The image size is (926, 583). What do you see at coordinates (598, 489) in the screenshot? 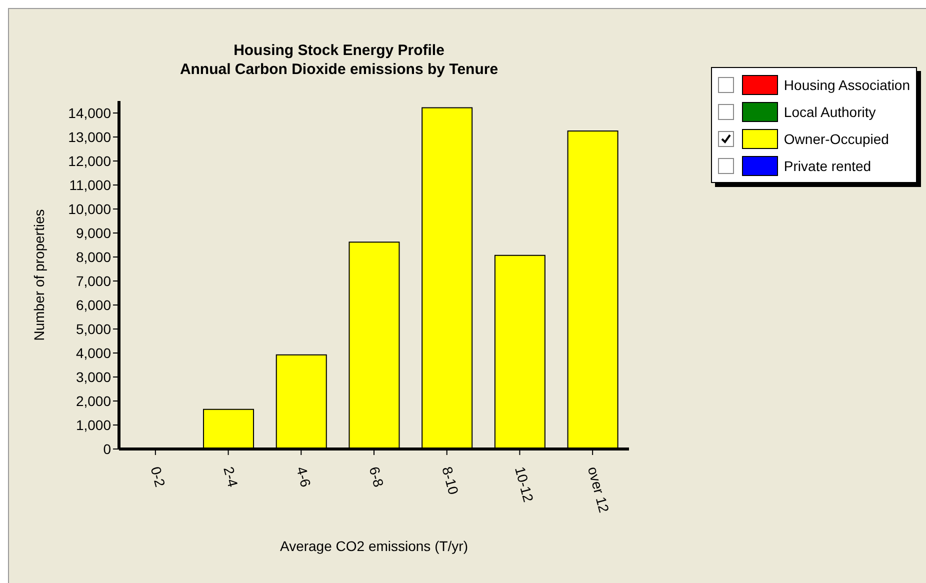
I see `x-tick-label: over 12` at bounding box center [598, 489].